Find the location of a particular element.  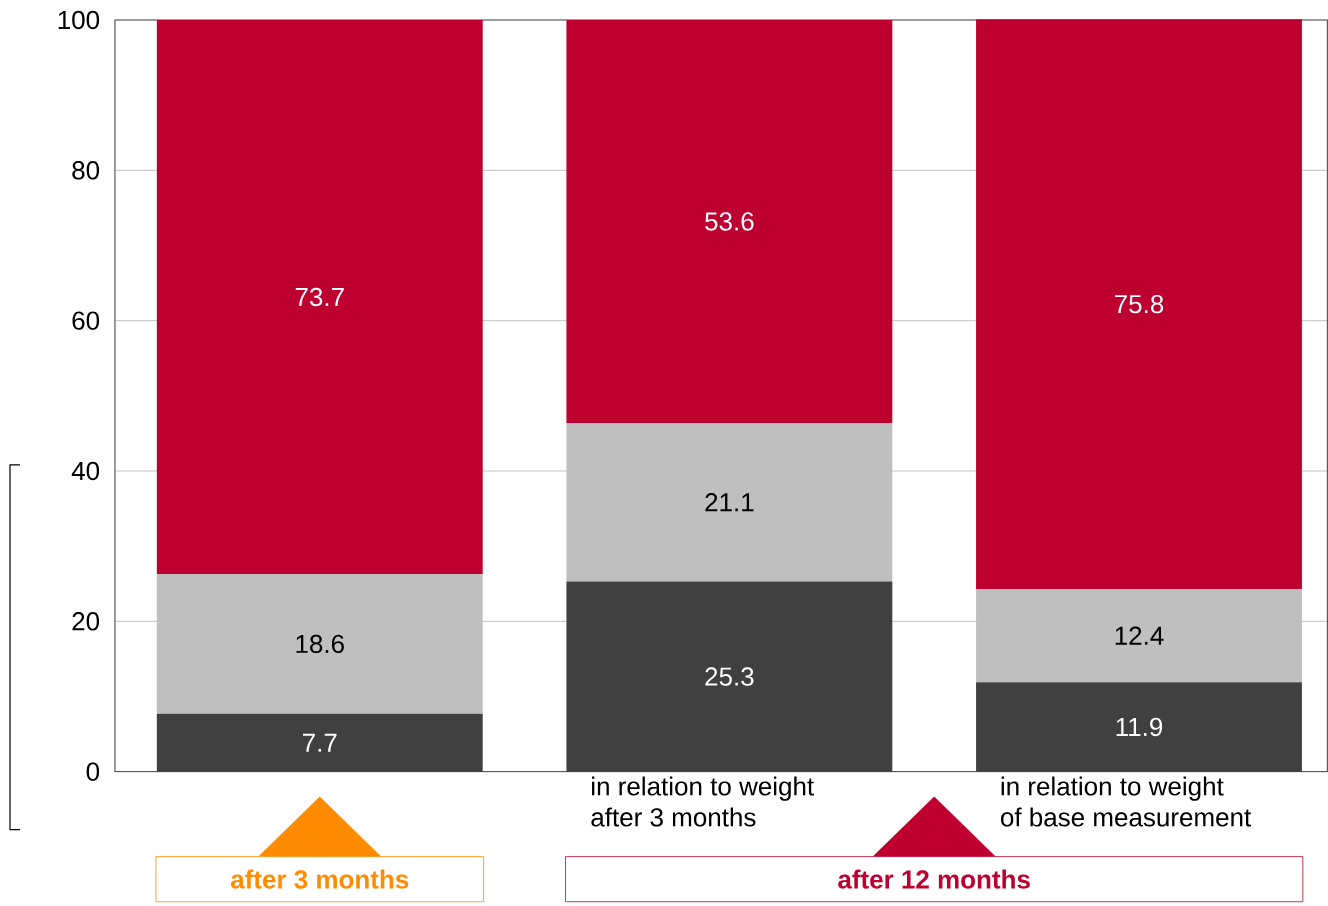

text: after 3 months is located at coordinates (320, 879).